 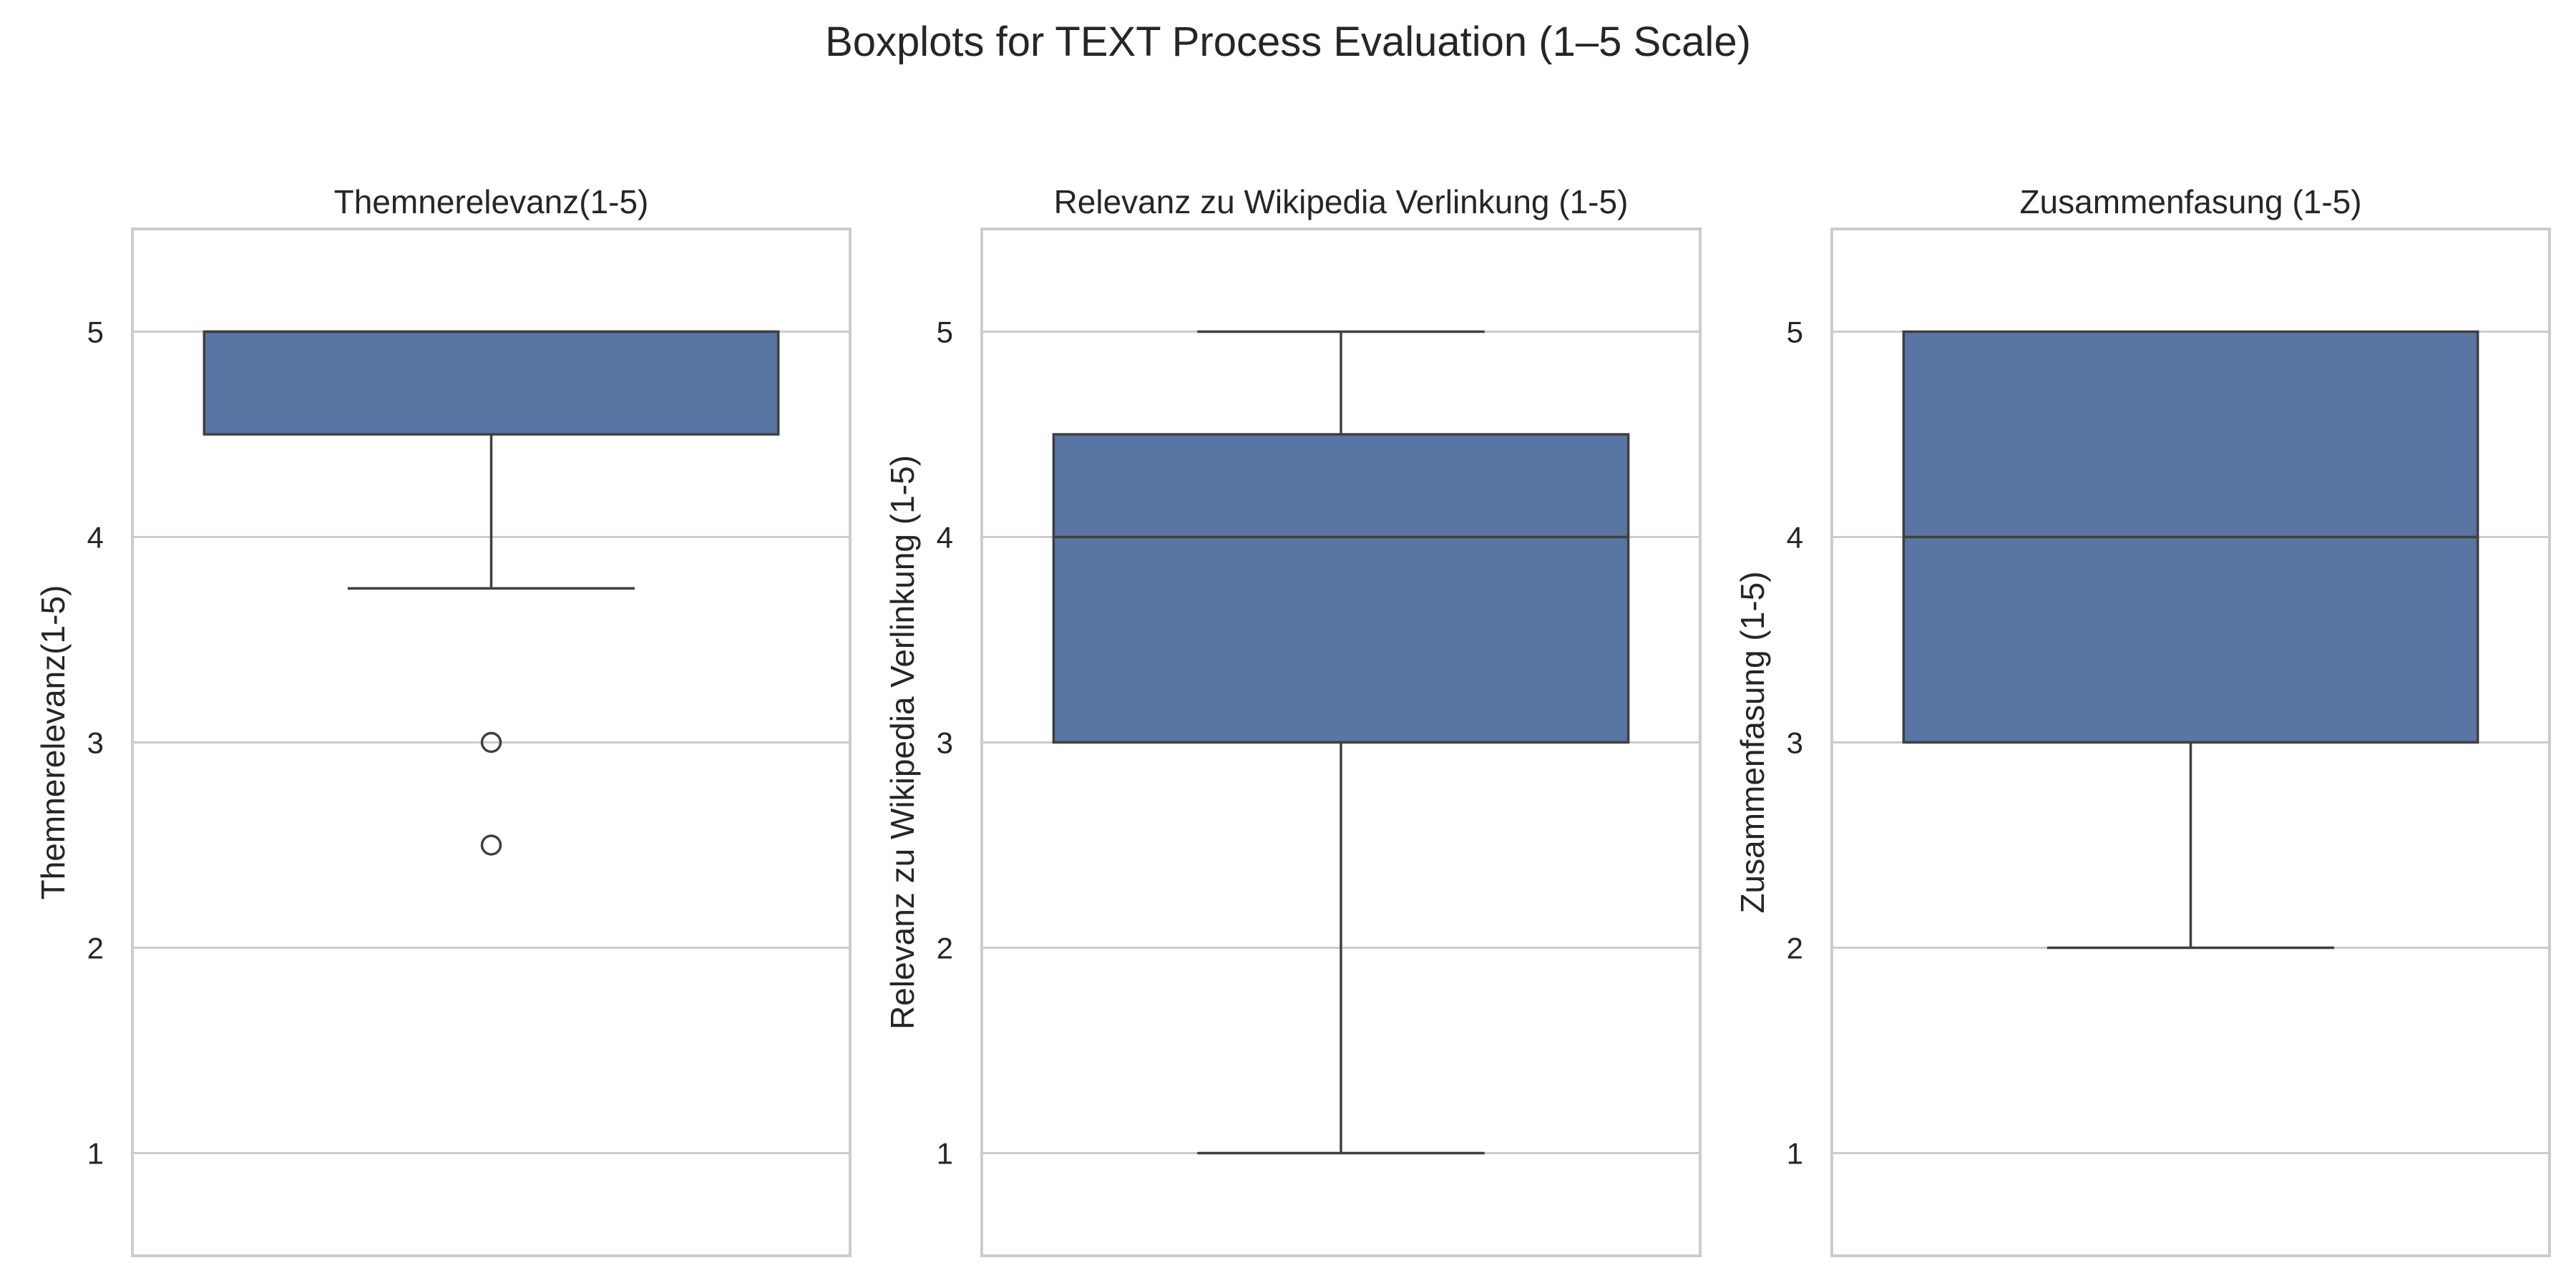 I want to click on y-axis-label: Zusammenfasung (1-5), so click(x=1752, y=742).